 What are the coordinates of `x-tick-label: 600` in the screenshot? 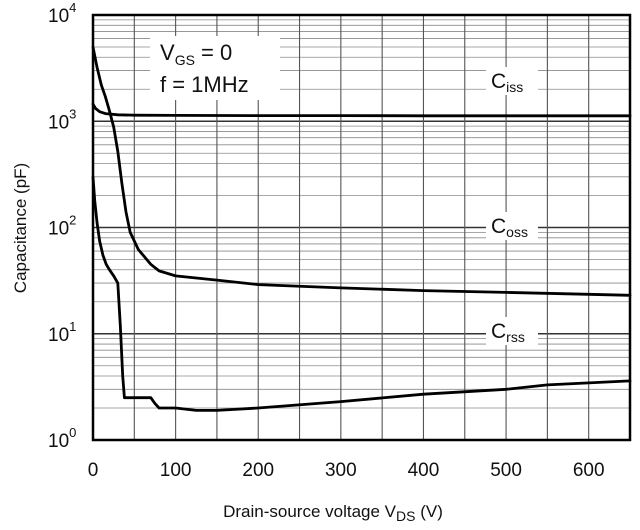 It's located at (589, 470).